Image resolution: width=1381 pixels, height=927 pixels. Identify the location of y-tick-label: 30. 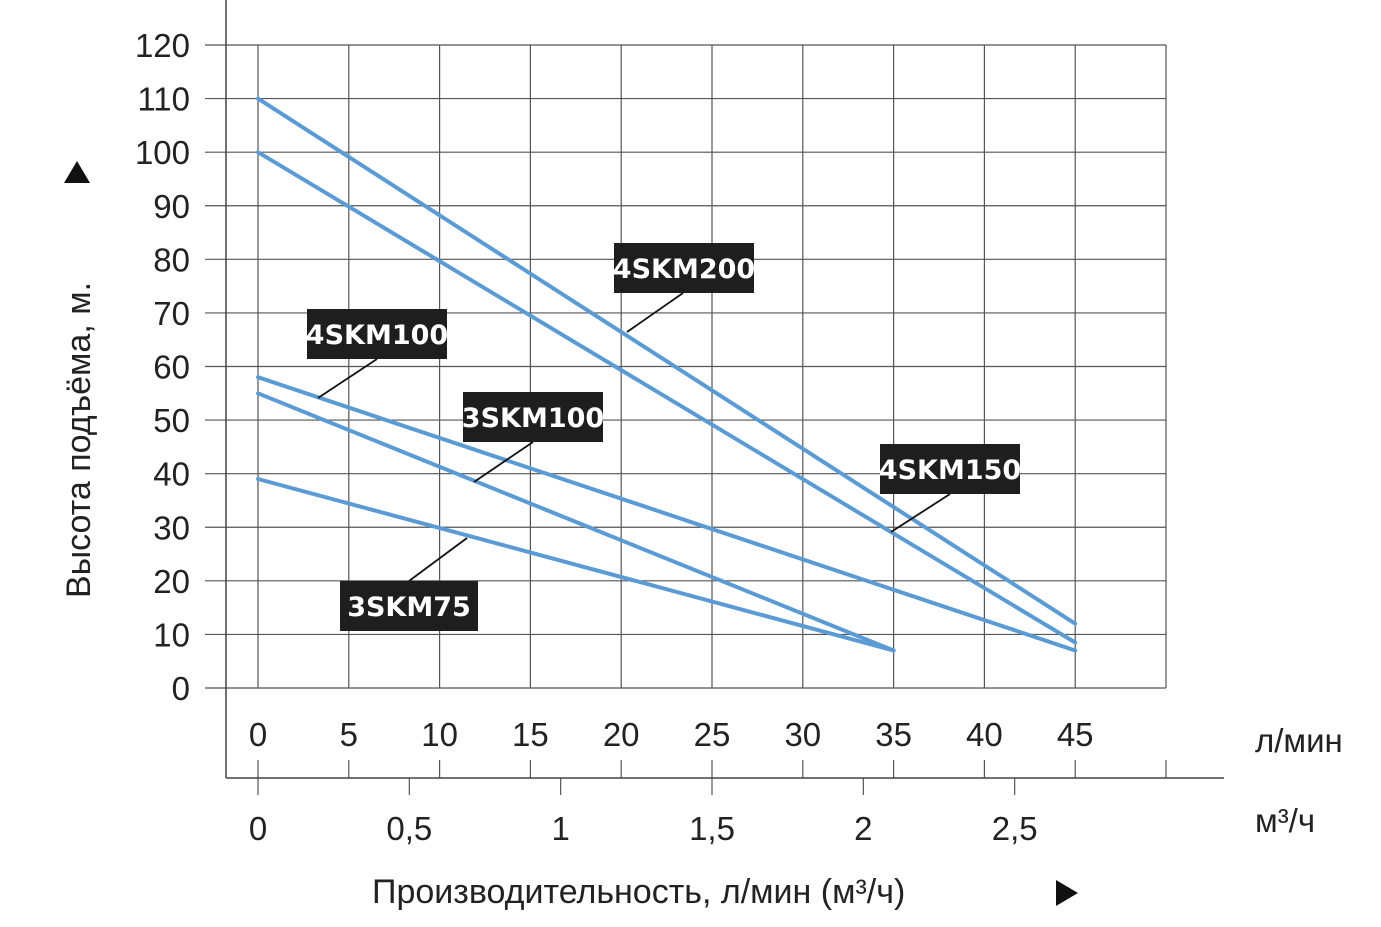
(171, 527).